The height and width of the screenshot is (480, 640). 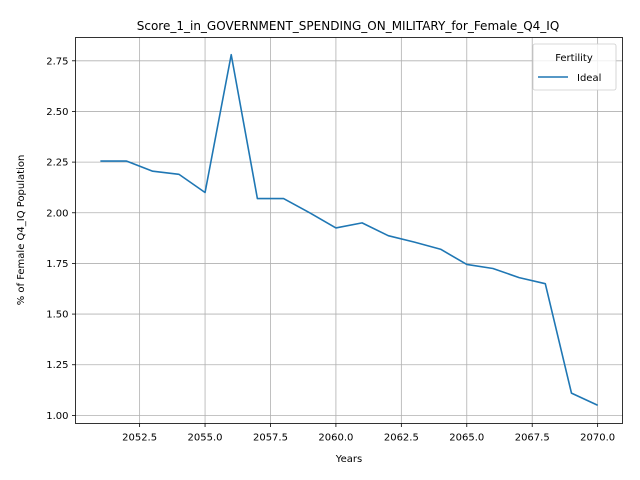 I want to click on y-axis-label: % of Female Q4_IQ Population, so click(x=21, y=230).